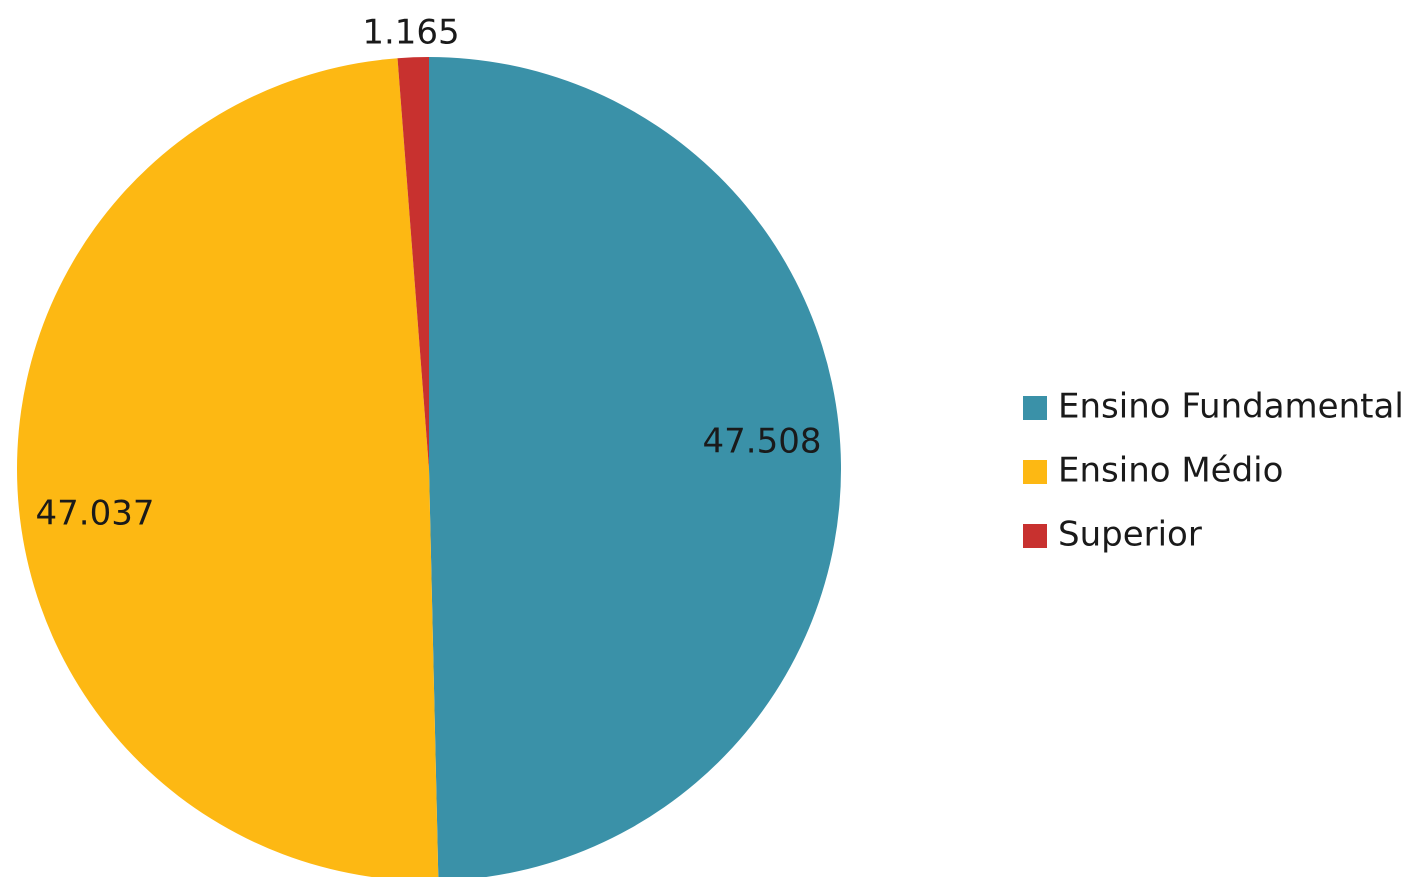 The height and width of the screenshot is (877, 1405). Describe the element at coordinates (1170, 471) in the screenshot. I see `legend-label: Ensino Médio` at that location.